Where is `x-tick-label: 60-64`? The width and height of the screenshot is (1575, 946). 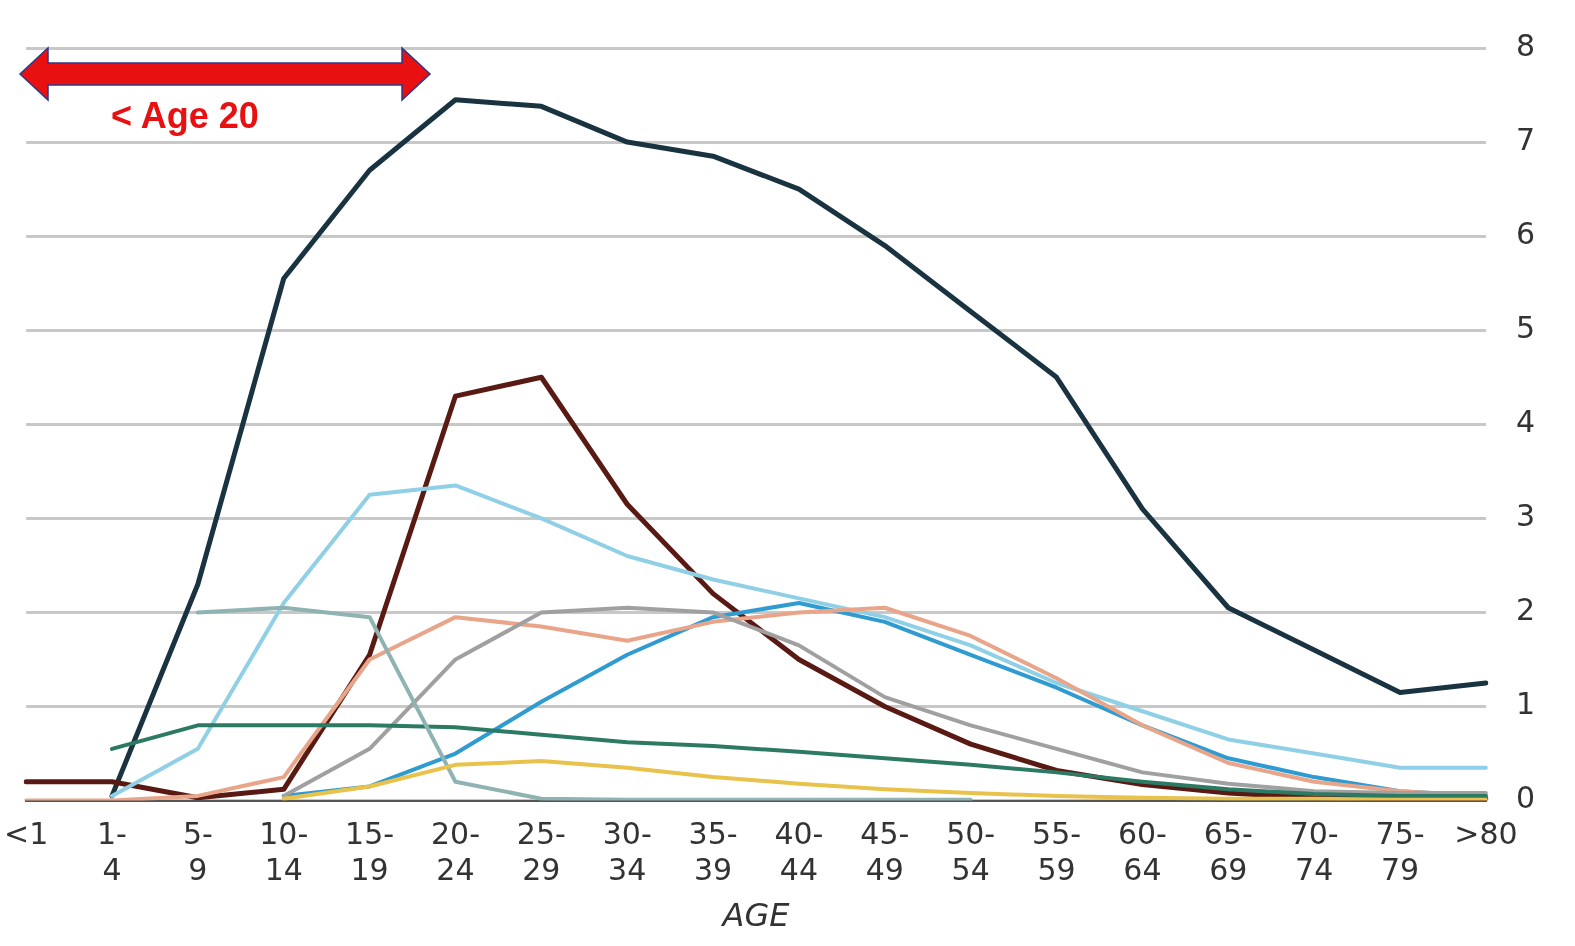 x-tick-label: 60-64 is located at coordinates (1142, 852).